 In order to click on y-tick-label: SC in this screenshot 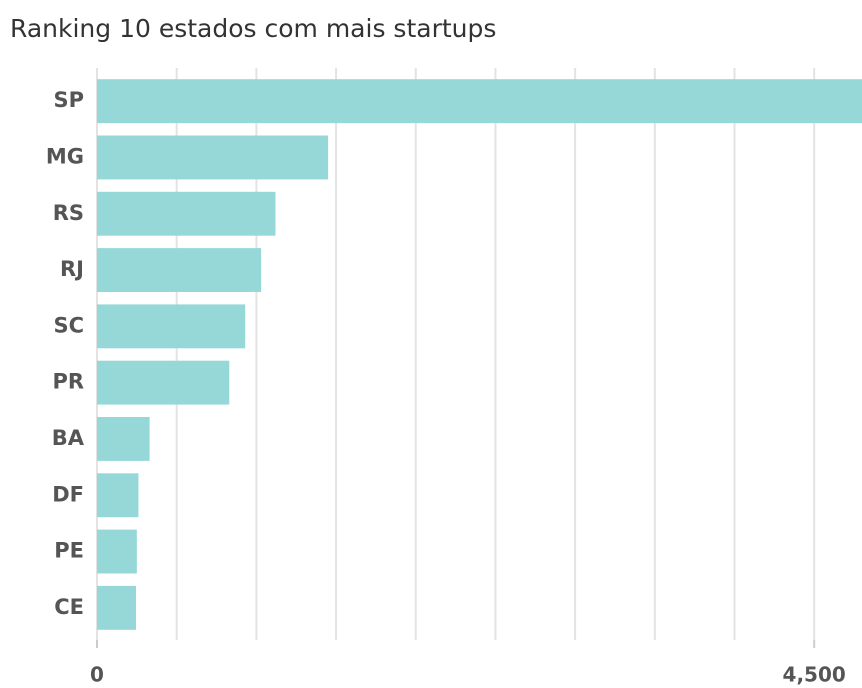, I will do `click(68, 325)`.